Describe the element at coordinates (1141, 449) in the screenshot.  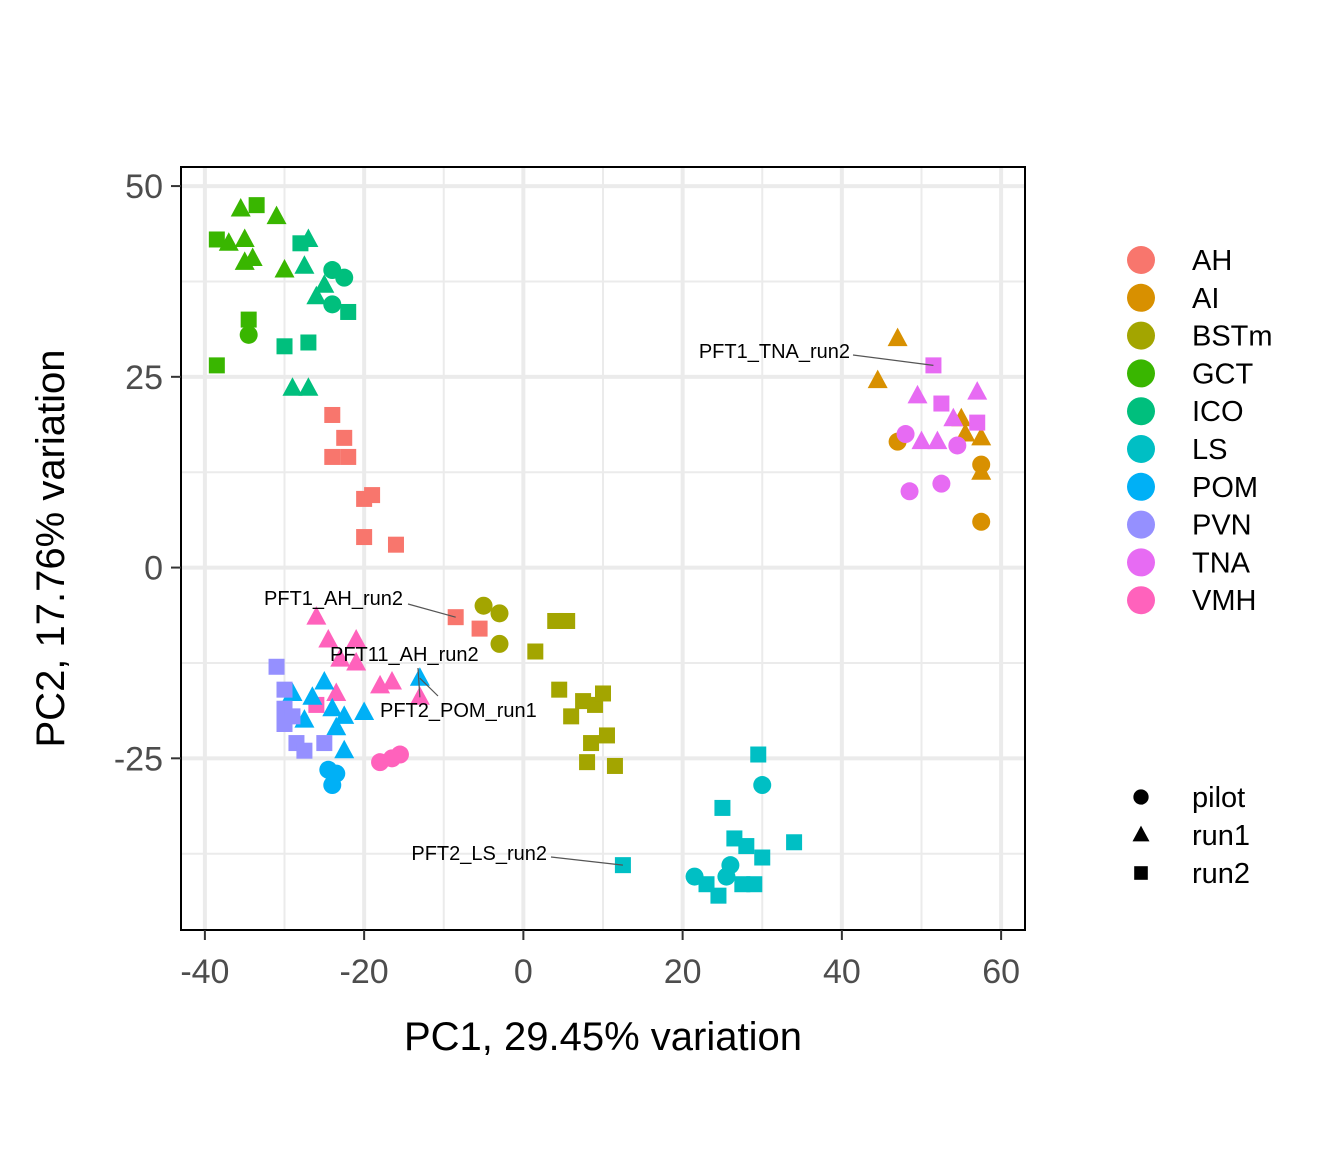
I see `legend-key-ls` at that location.